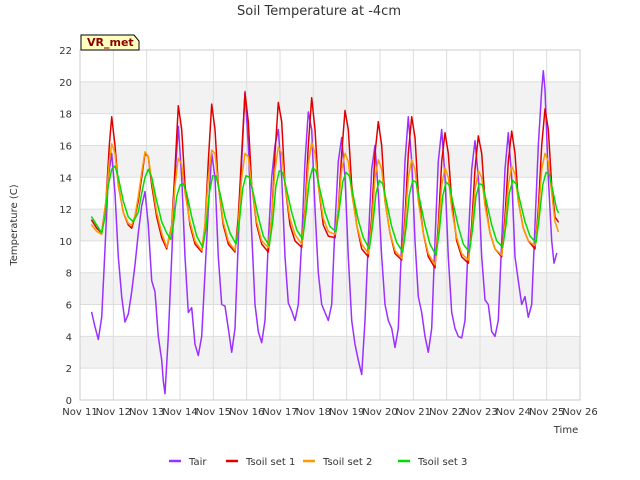 This screenshot has height=480, width=640. I want to click on y-axis-ticks: 0 2 4 6 8 10 12 14 16 18 20 22, so click(65, 226).